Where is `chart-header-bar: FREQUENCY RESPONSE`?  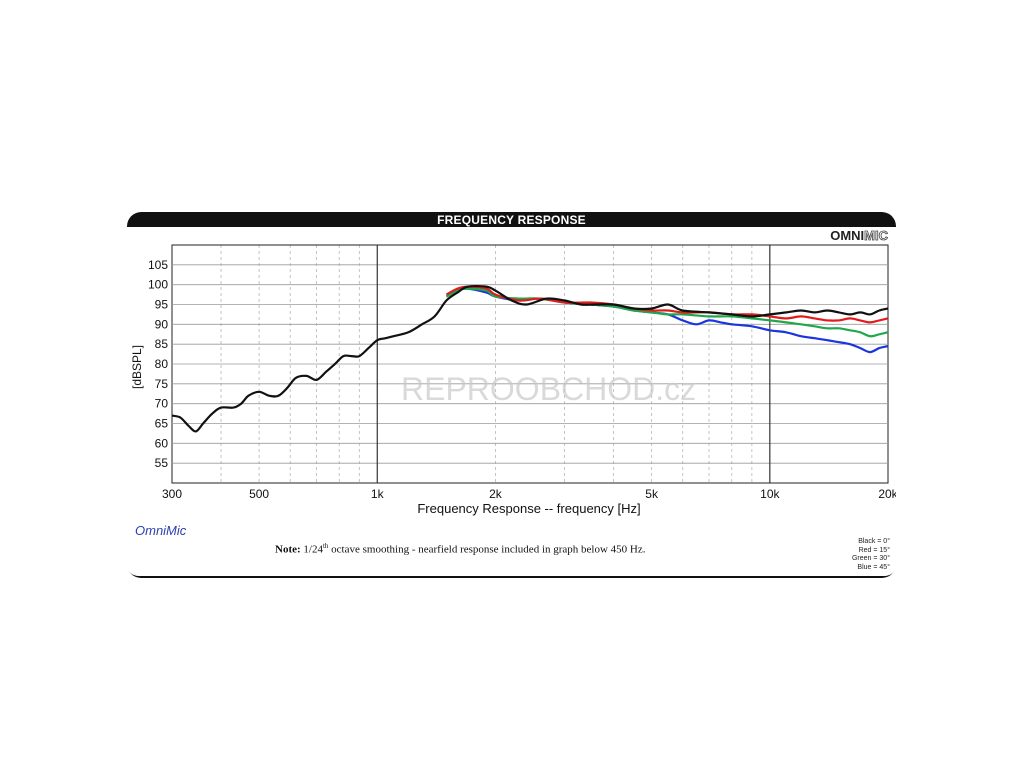
chart-header-bar: FREQUENCY RESPONSE is located at coordinates (511, 219).